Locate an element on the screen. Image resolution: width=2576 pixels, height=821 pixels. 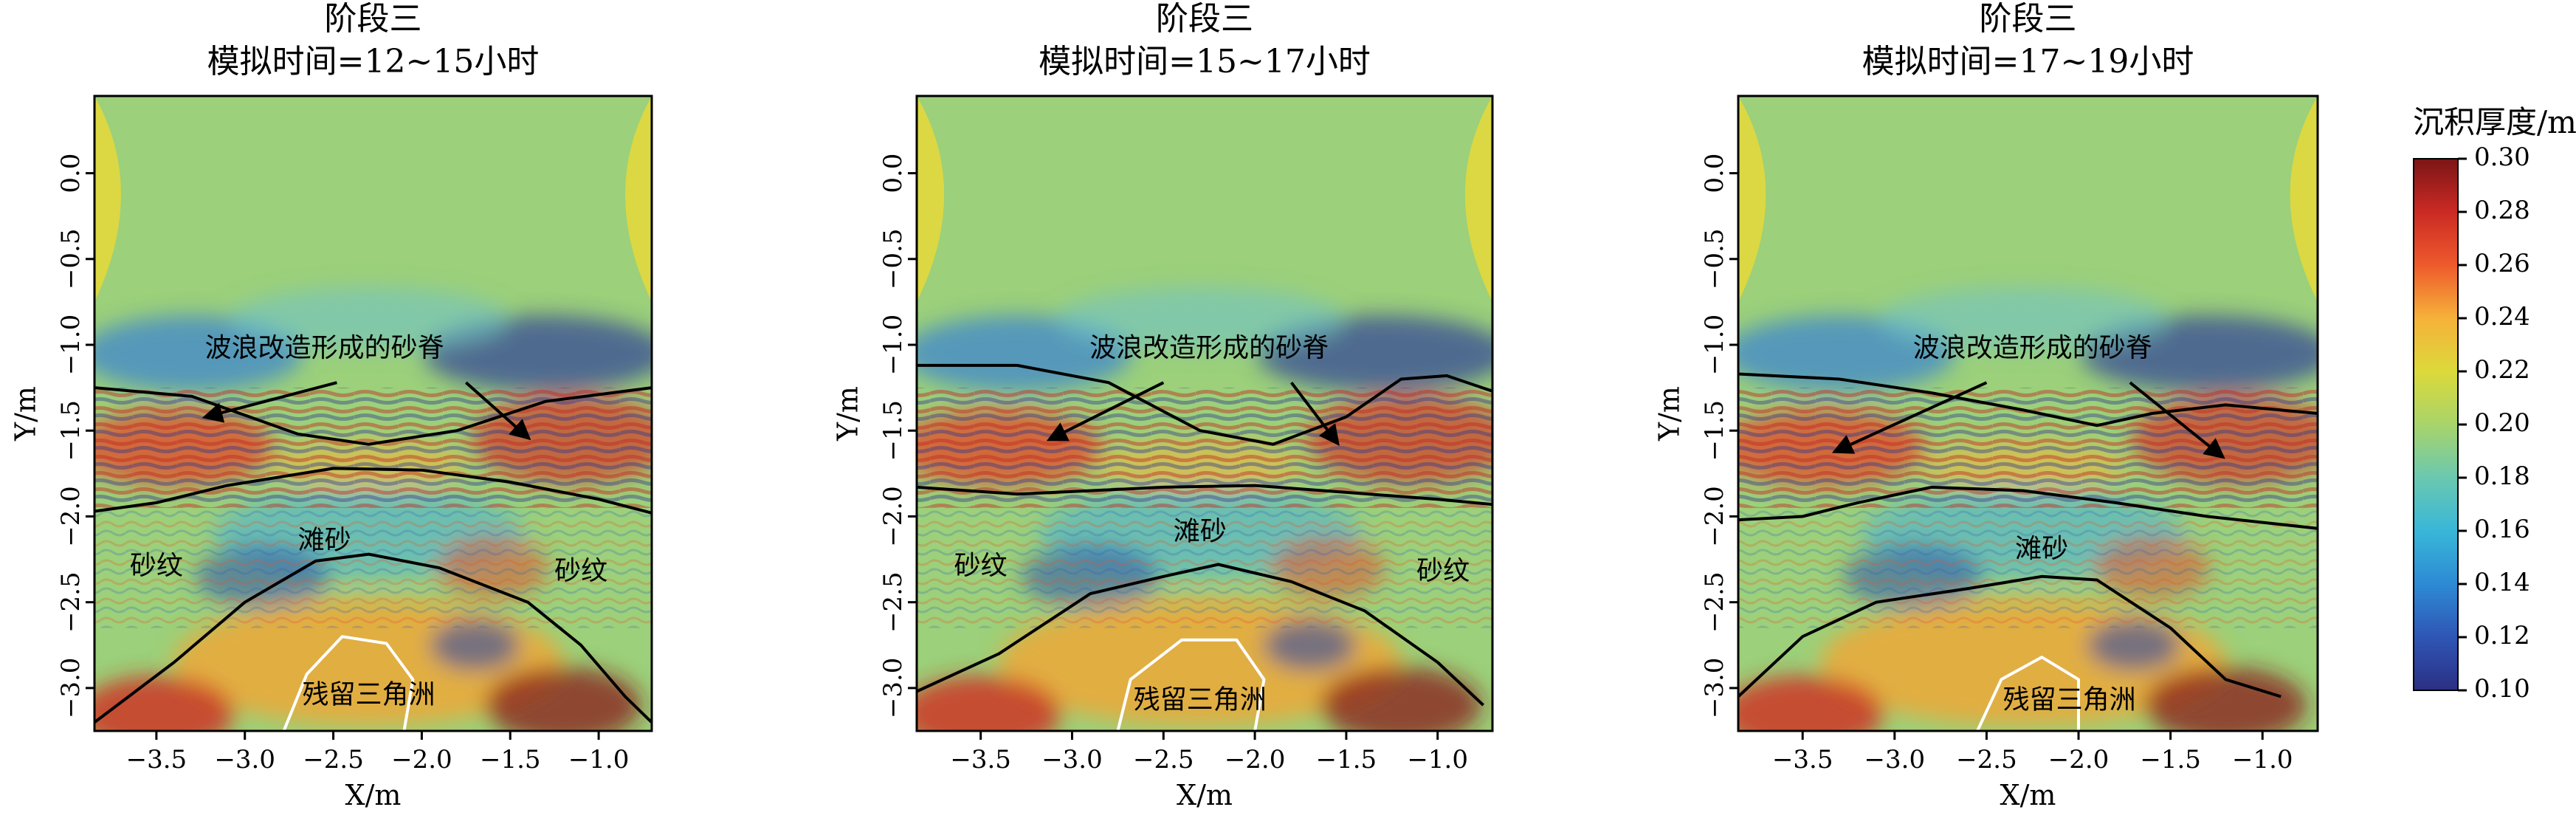
ridge-texture is located at coordinates (1205, 448).